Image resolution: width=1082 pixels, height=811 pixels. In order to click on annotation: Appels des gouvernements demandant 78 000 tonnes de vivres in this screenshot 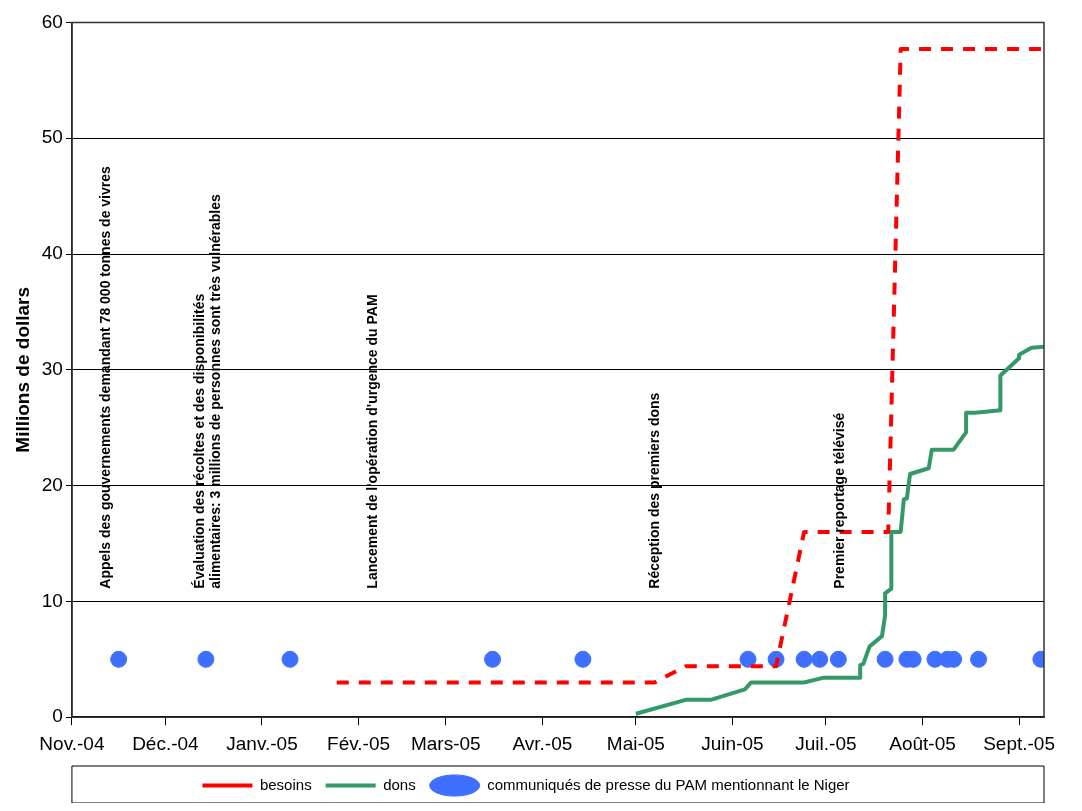, I will do `click(104, 377)`.